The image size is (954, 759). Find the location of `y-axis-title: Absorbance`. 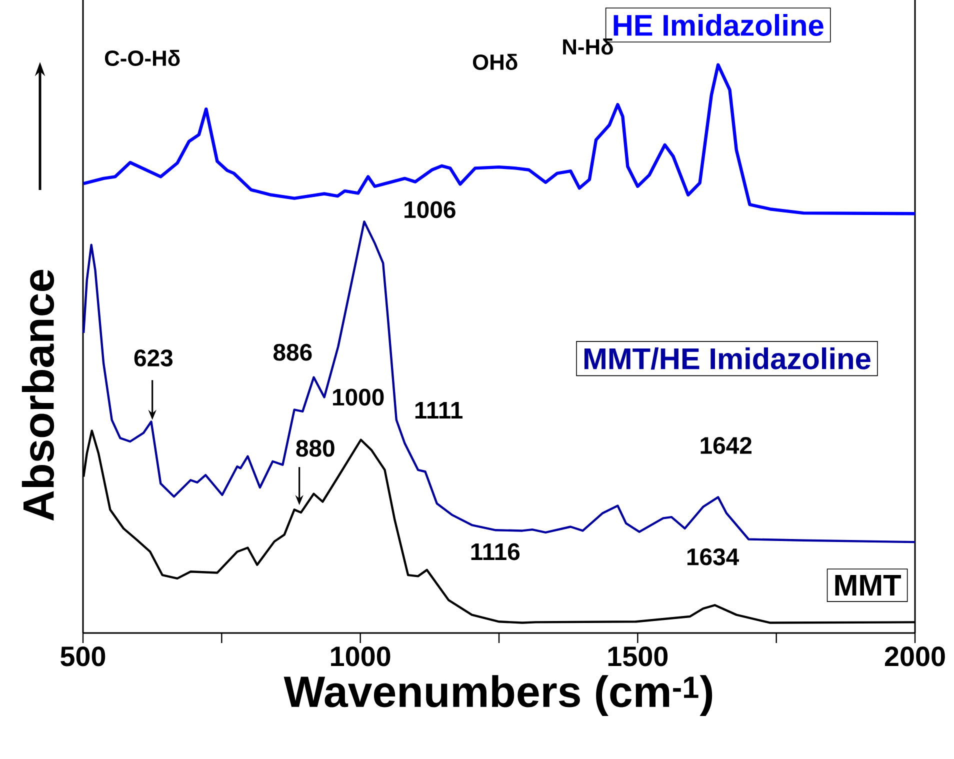

y-axis-title: Absorbance is located at coordinates (38, 395).